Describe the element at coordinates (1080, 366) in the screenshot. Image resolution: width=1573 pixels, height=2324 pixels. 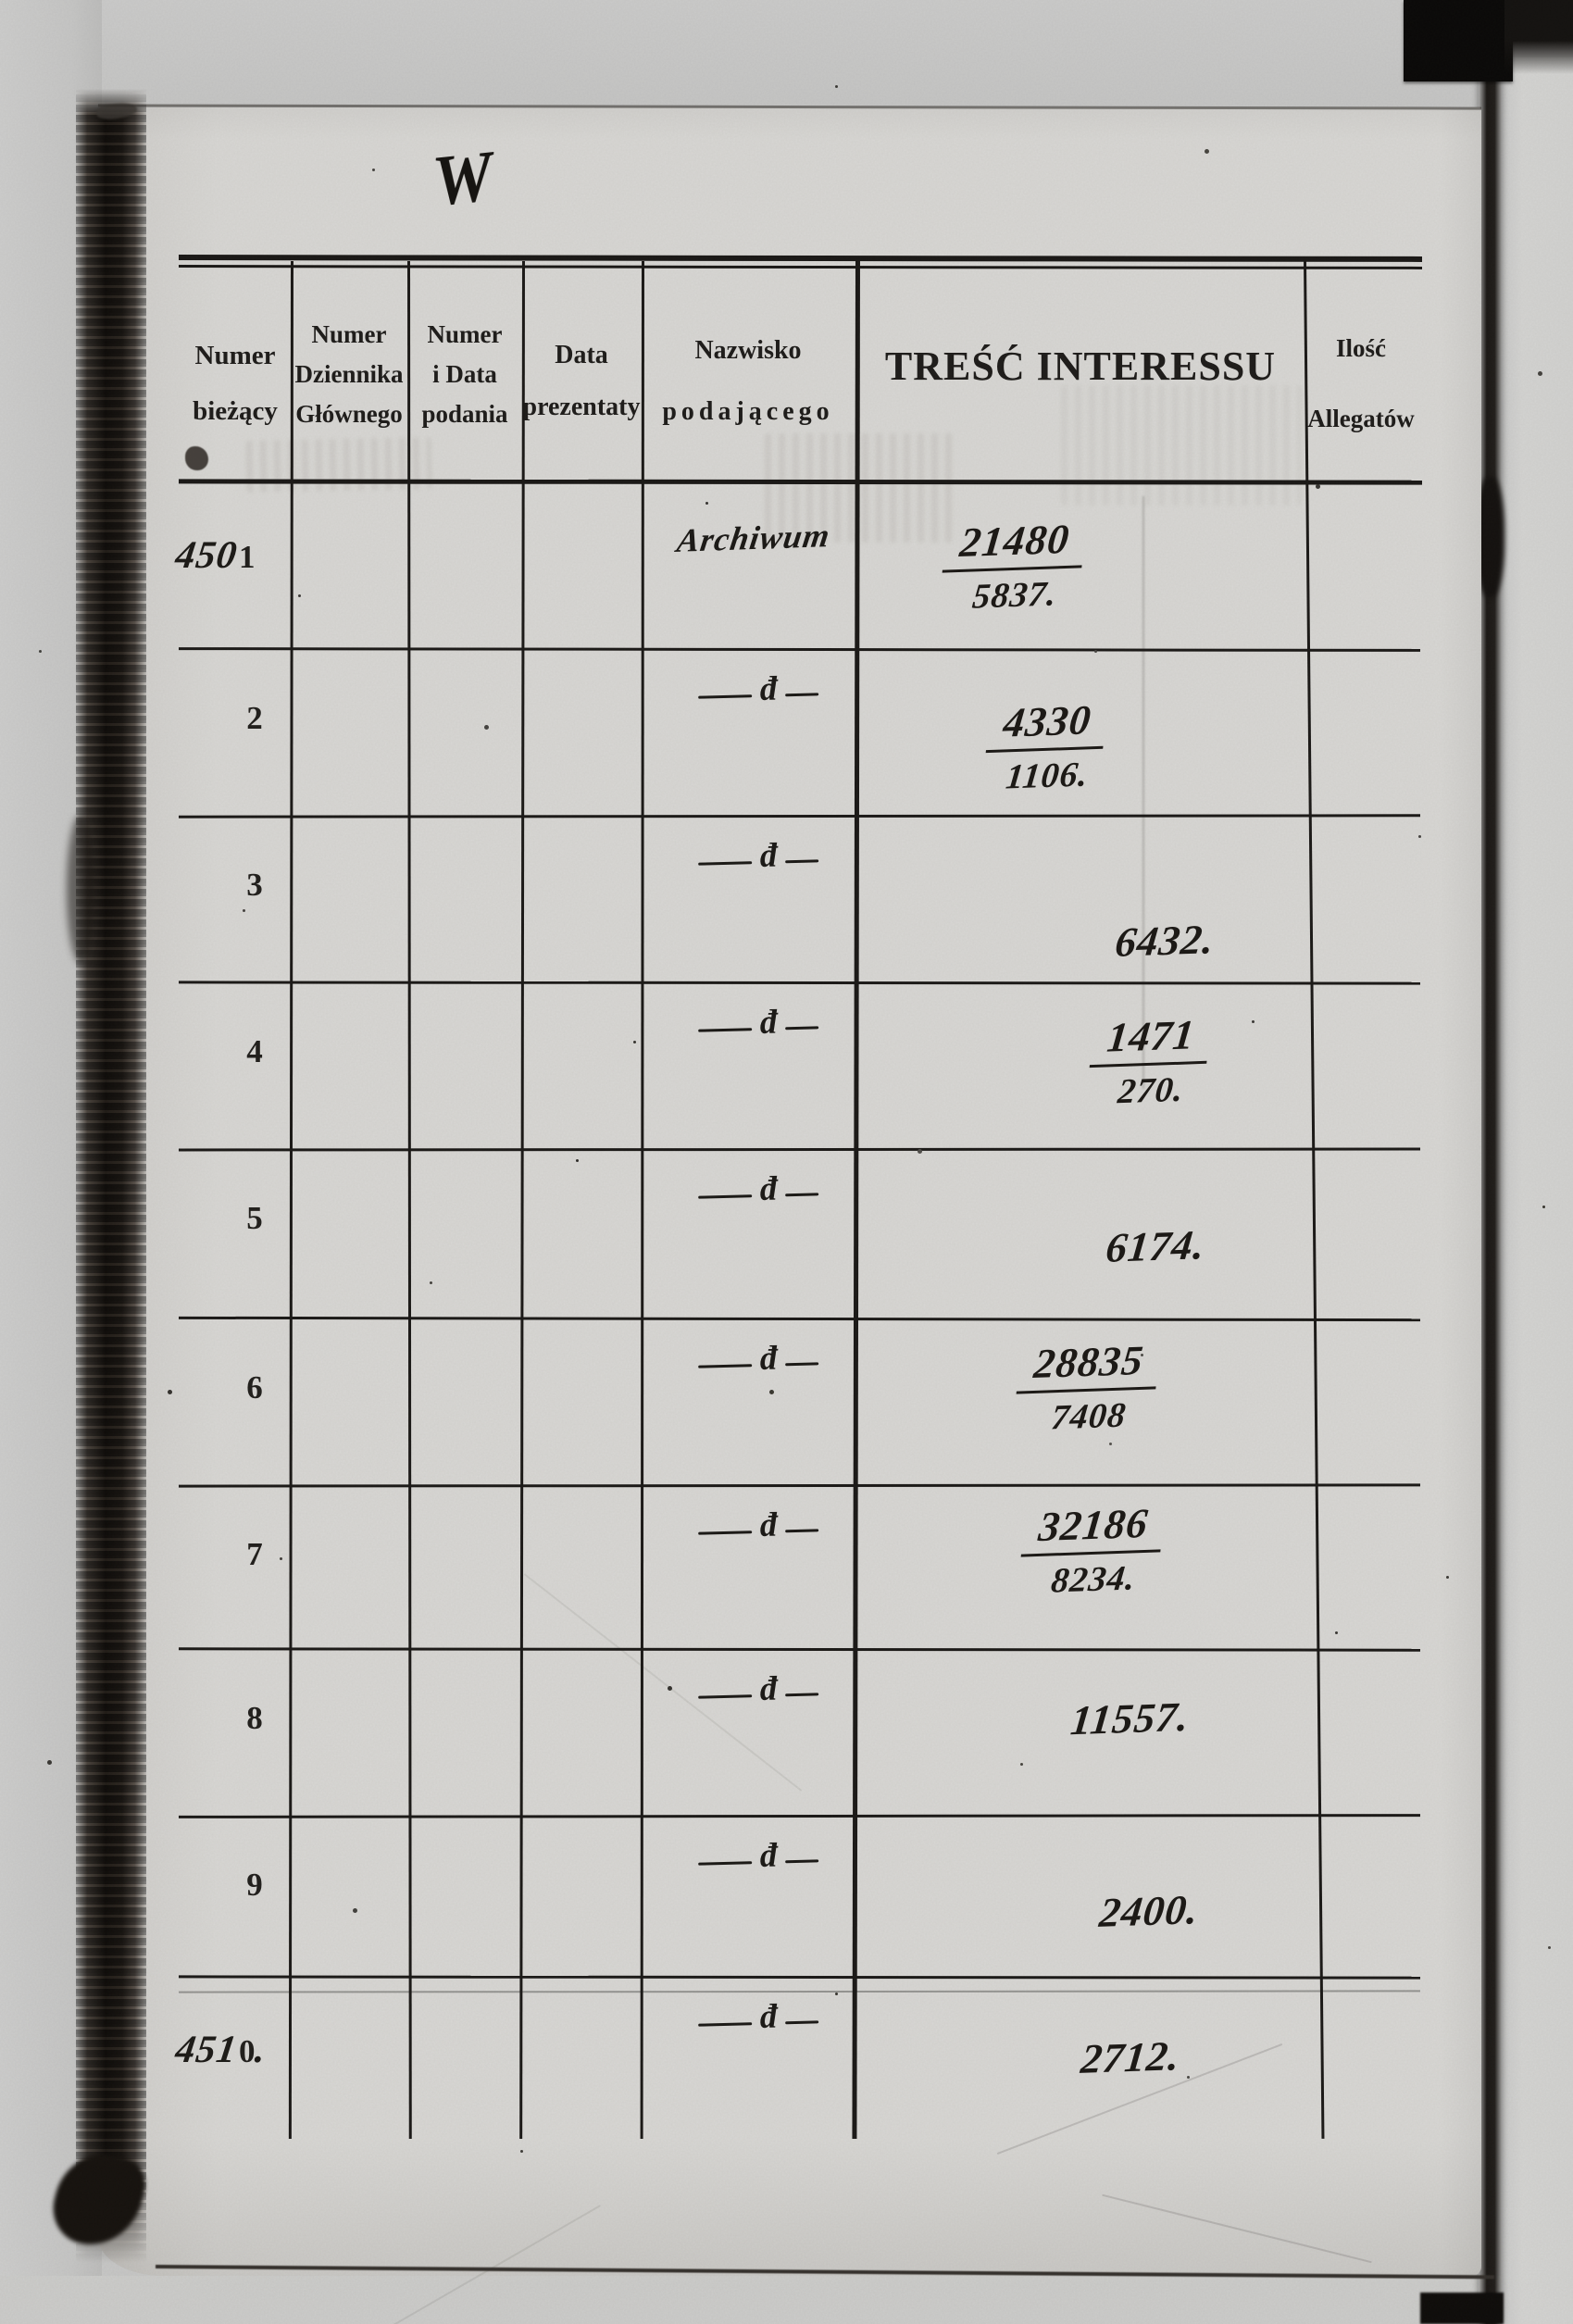
I see `column-header-tresc-interessu: TREŚĆ INTERESSU` at that location.